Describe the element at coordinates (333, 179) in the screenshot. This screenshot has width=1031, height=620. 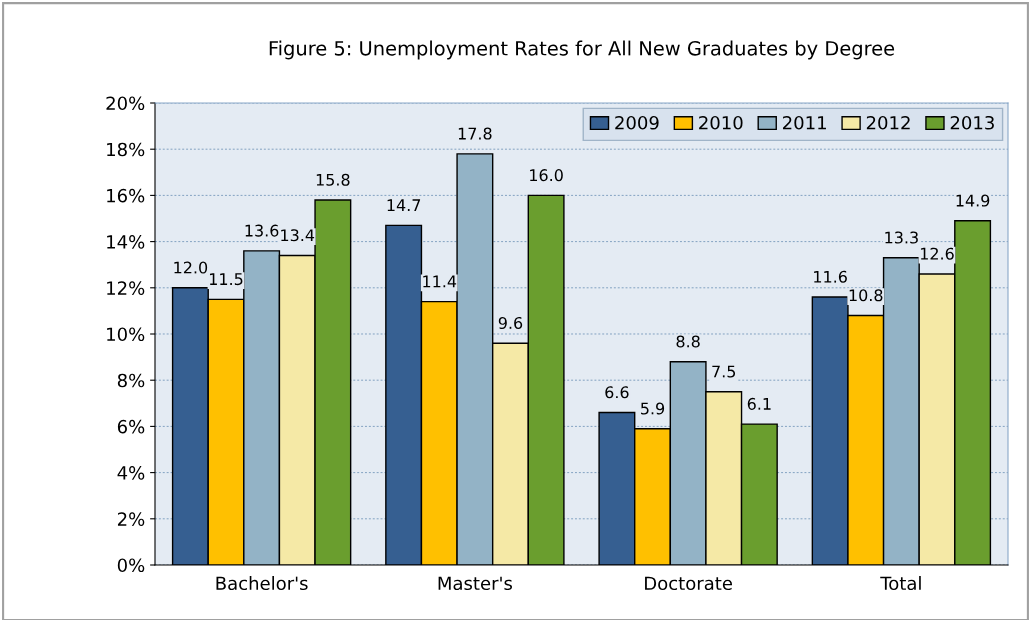
I see `data-label: 15.8` at that location.